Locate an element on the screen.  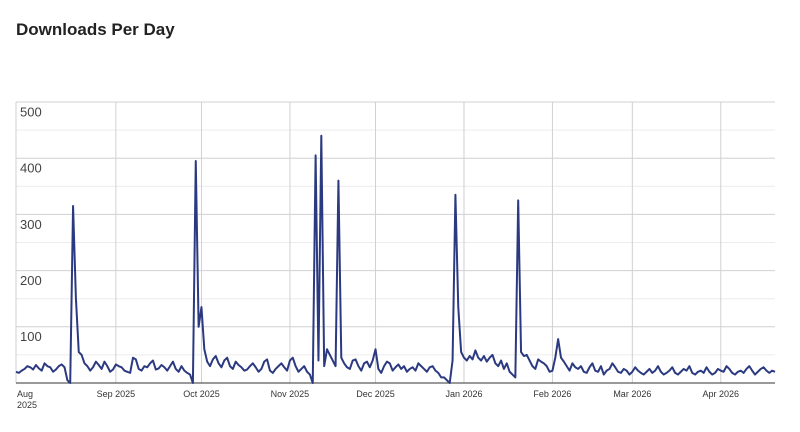
y-tick-label: 200 is located at coordinates (31, 280).